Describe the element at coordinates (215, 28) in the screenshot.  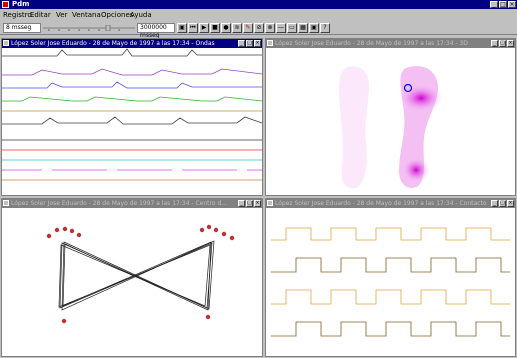
I see `stop-icon: ■` at that location.